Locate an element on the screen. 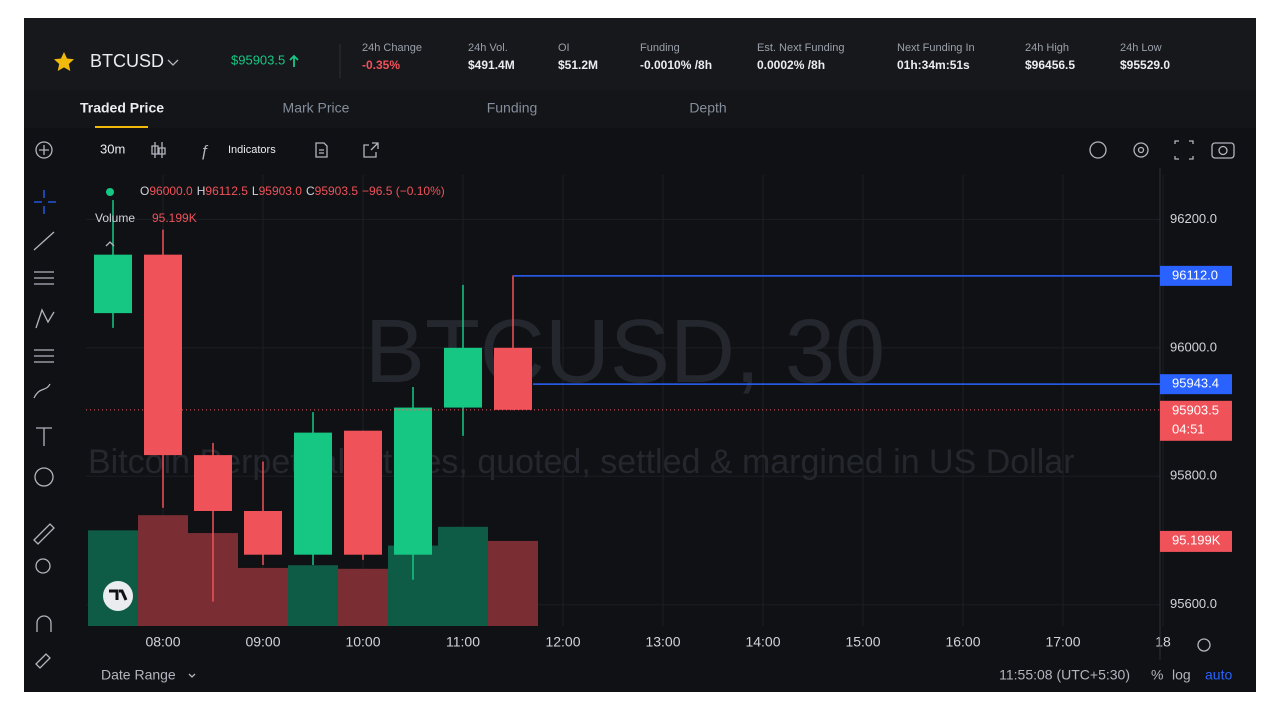  x-tick-label: 17:00 is located at coordinates (1062, 642).